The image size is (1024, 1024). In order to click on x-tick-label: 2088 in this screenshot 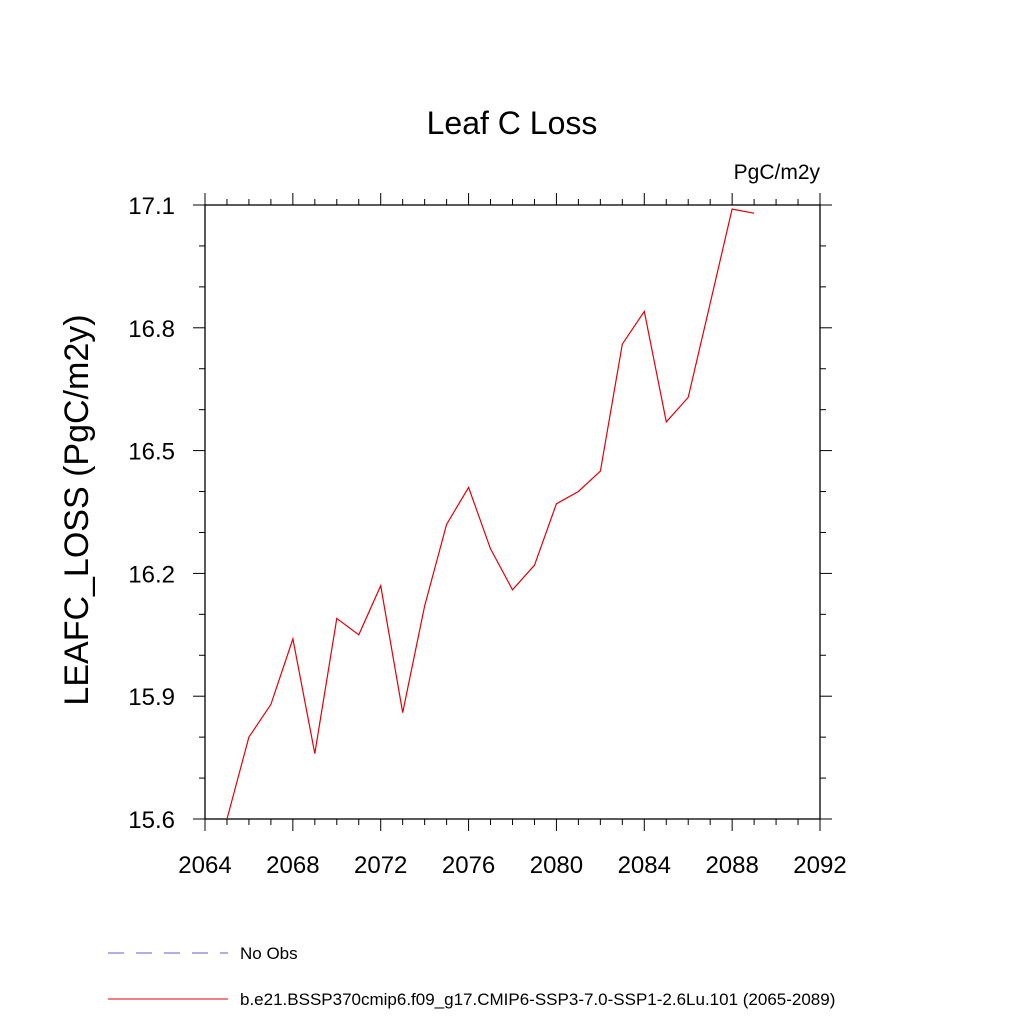, I will do `click(731, 865)`.